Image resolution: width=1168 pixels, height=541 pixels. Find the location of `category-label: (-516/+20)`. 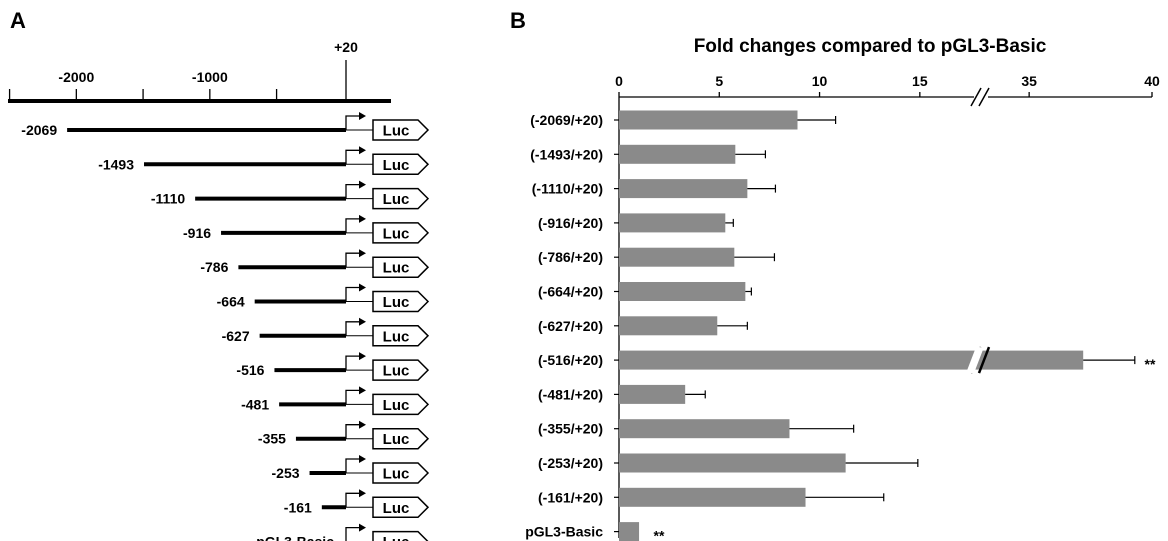

category-label: (-516/+20) is located at coordinates (570, 360).